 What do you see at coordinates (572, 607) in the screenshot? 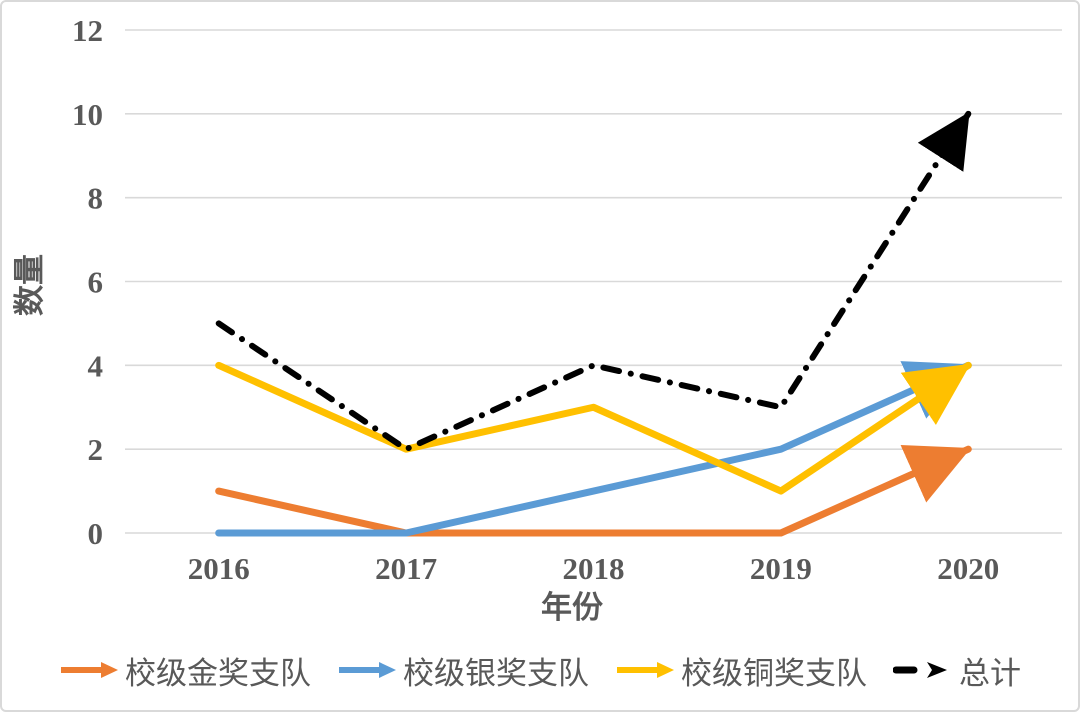
I see `x-axis-title: 年份` at bounding box center [572, 607].